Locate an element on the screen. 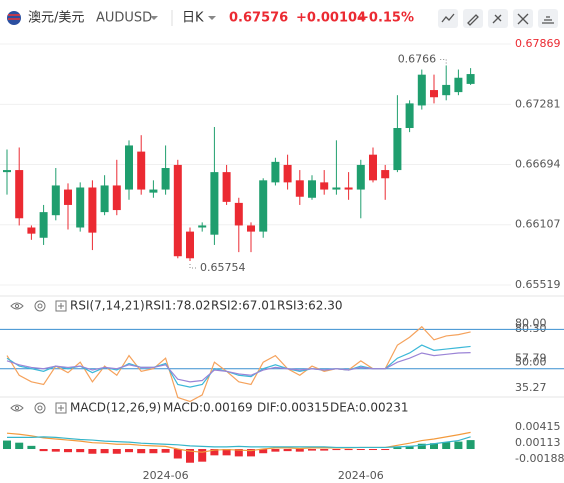 This screenshot has width=564, height=483. flag-icon is located at coordinates (14, 18).